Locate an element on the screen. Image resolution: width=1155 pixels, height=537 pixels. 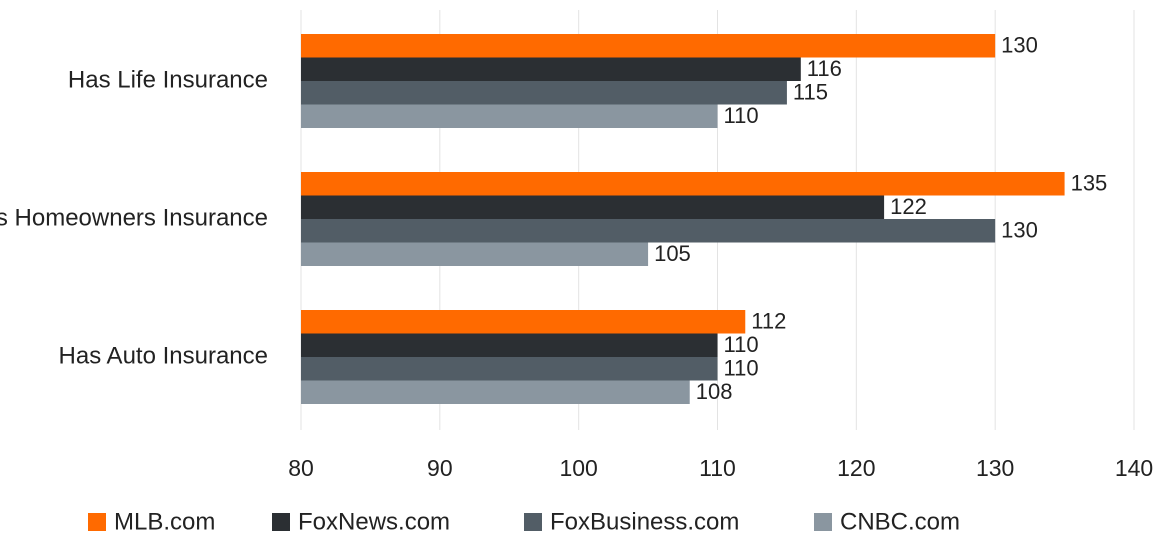
value-label: 112 is located at coordinates (768, 321).